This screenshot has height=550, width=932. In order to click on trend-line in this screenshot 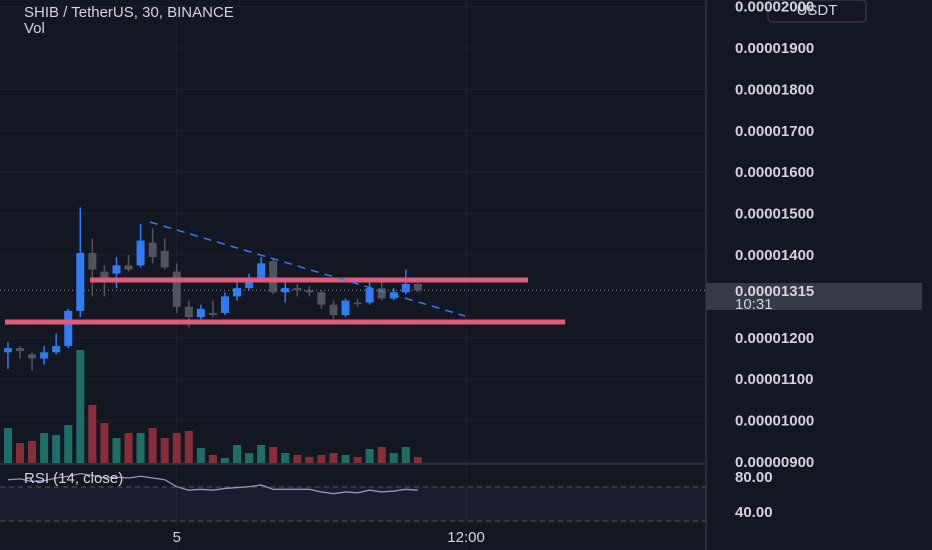, I will do `click(307, 269)`.